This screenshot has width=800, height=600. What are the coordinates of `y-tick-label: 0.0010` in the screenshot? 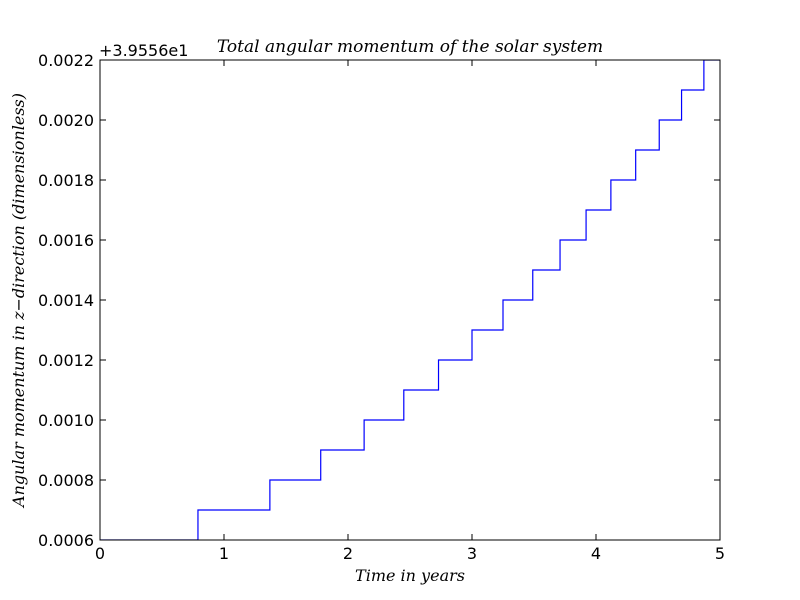 It's located at (66, 420).